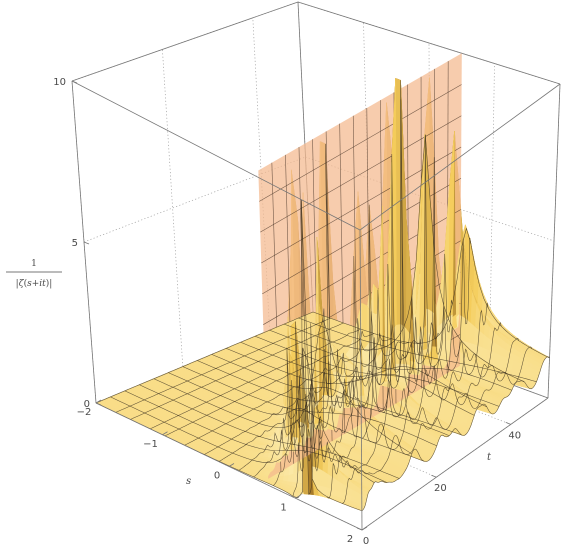  I want to click on wall-left-gridline-t, so click(173, 208).